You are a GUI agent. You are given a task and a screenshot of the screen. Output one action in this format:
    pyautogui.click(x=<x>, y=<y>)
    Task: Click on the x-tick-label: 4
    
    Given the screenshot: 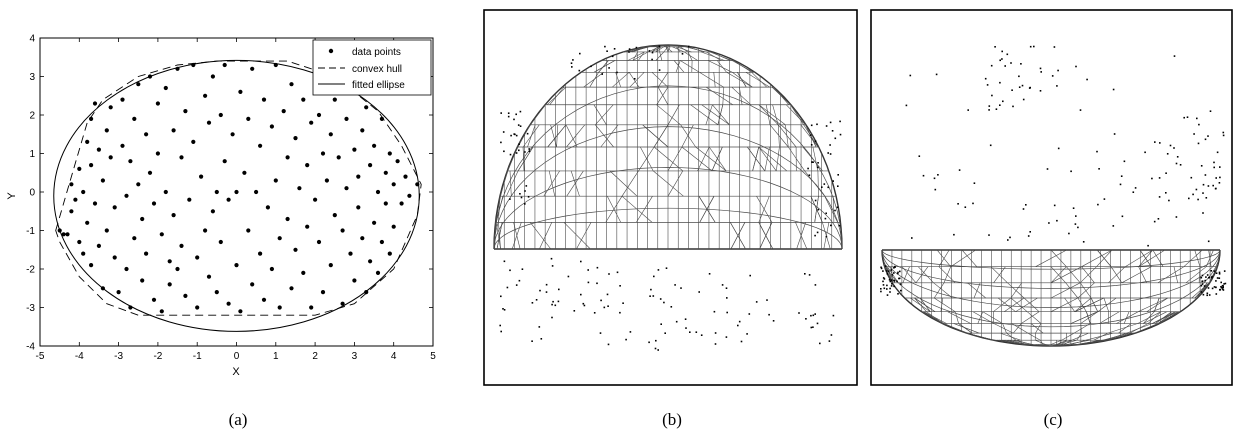 What is the action you would take?
    pyautogui.click(x=394, y=356)
    